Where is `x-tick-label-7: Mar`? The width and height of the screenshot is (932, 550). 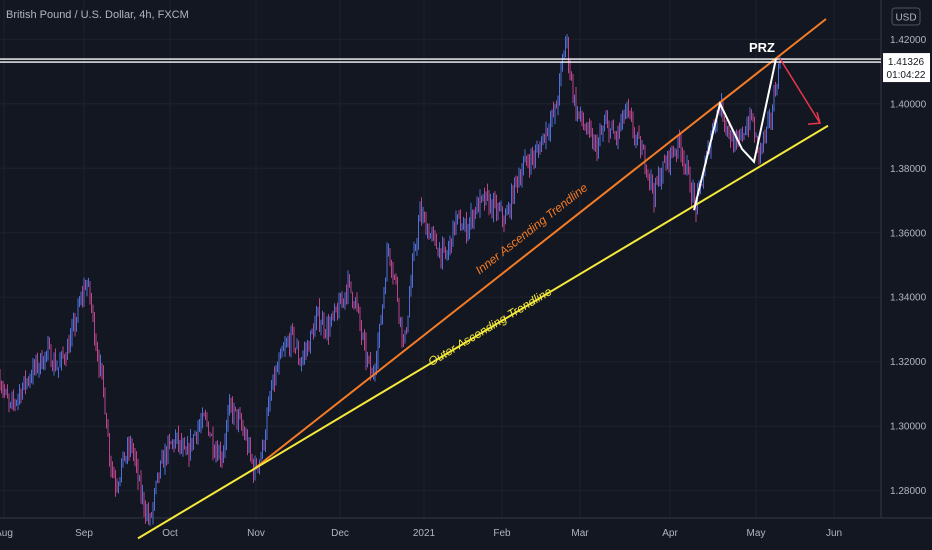
x-tick-label-7: Mar is located at coordinates (580, 533).